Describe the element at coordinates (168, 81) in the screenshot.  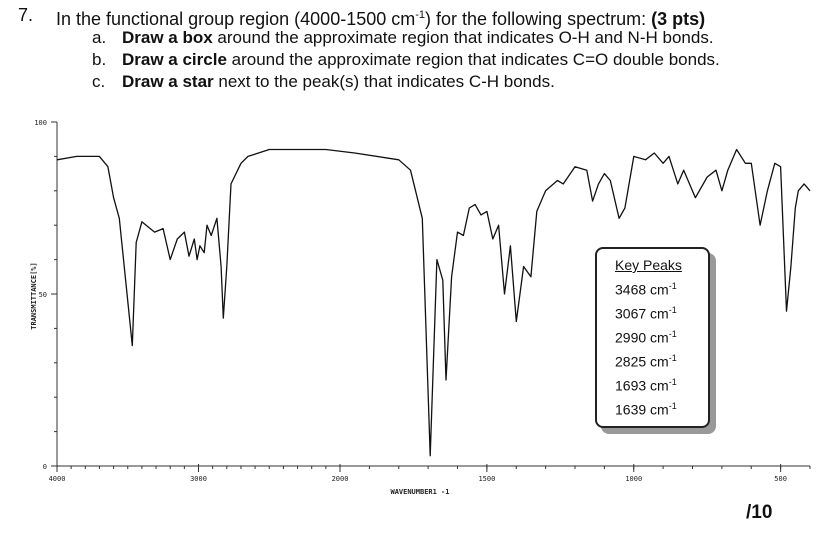
I see `instruction-bold: Draw a star` at that location.